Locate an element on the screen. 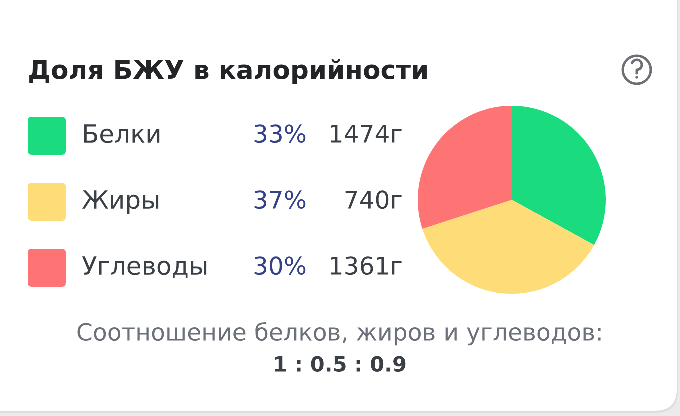  text: 1361г is located at coordinates (366, 266).